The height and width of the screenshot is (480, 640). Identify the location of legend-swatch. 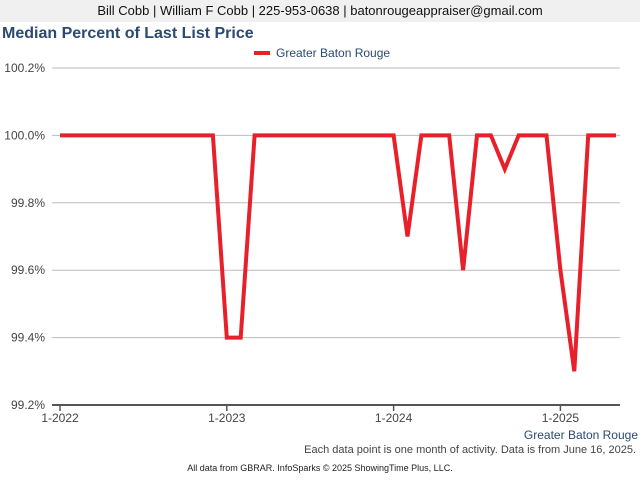
(262, 53).